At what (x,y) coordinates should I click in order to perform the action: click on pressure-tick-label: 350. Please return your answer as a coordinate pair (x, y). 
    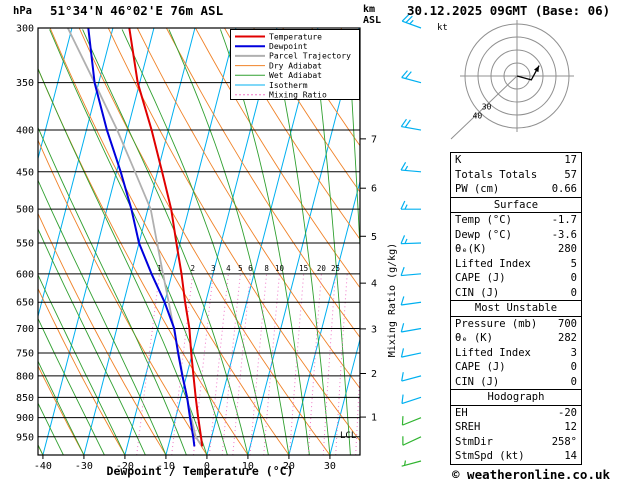
    Looking at the image, I should click on (25, 83).